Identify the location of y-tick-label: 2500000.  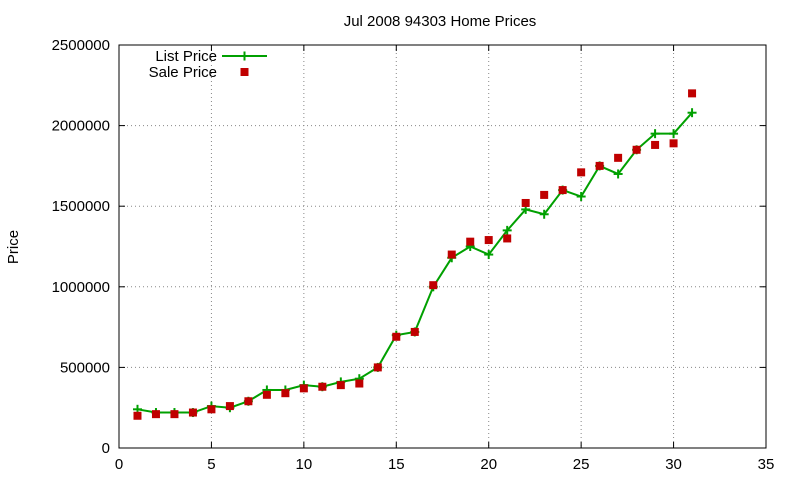
(81, 45).